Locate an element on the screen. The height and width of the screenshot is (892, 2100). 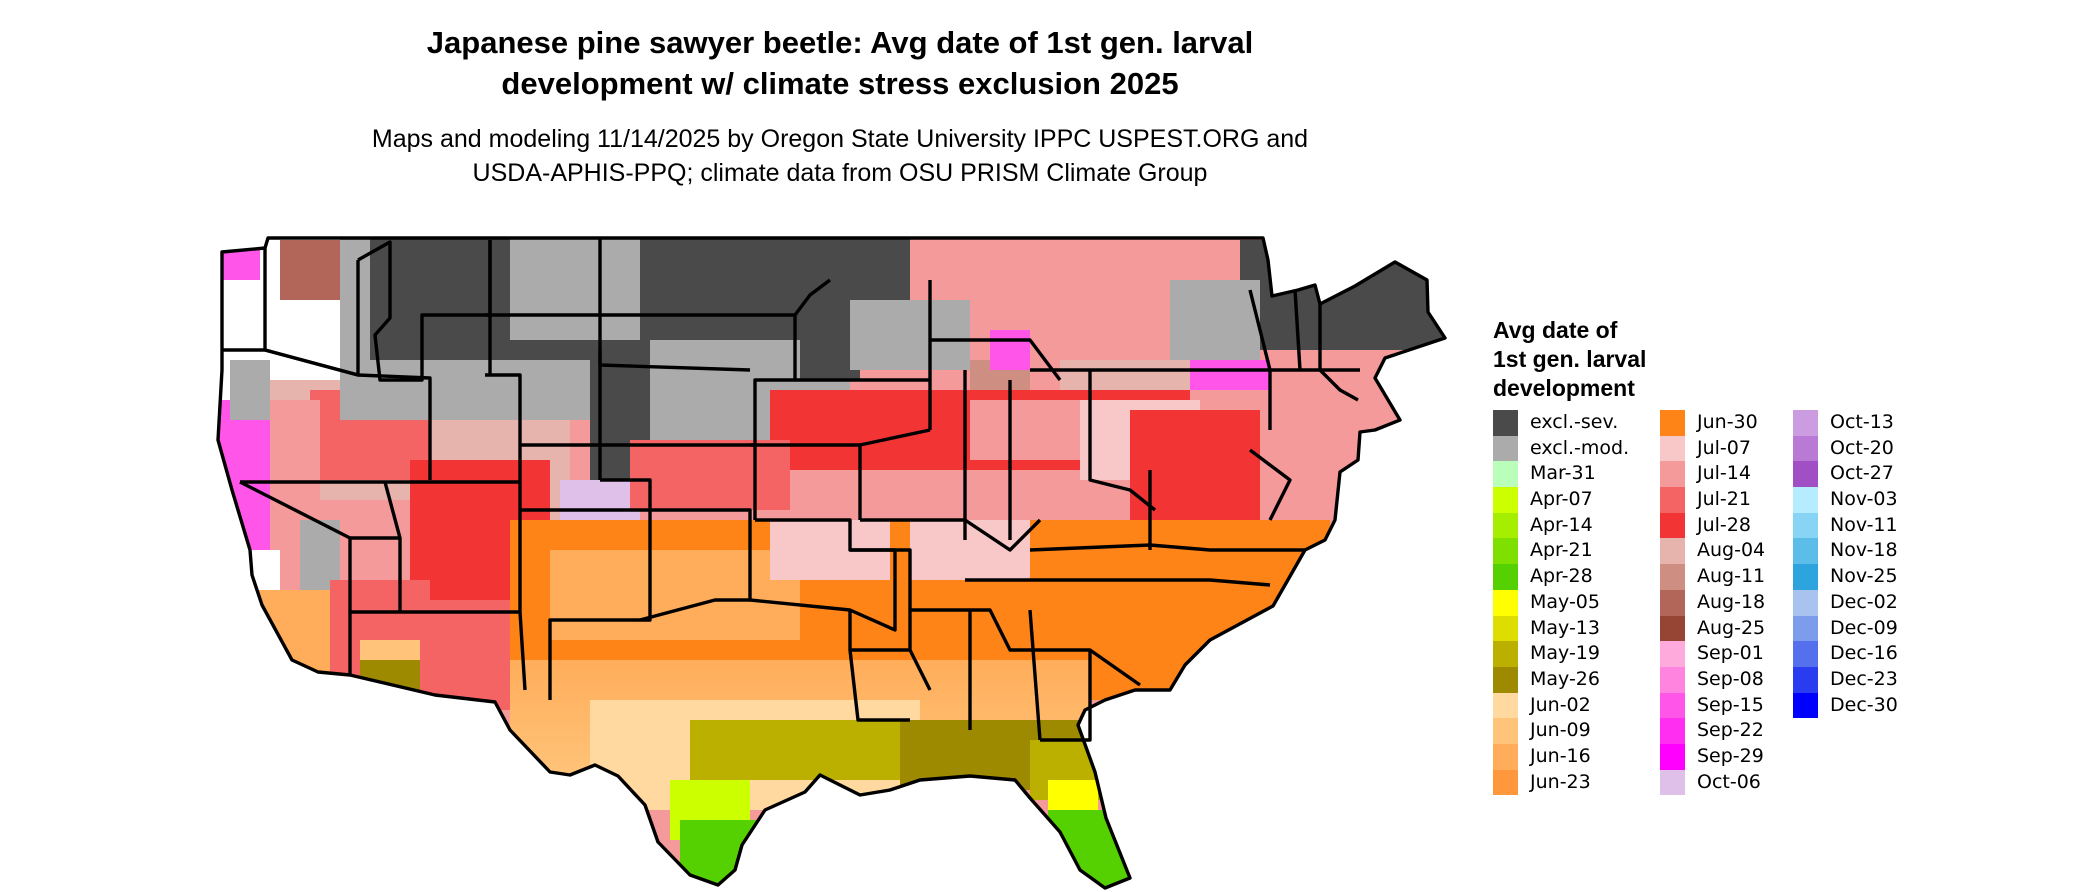
legend-label: May-05 is located at coordinates (1565, 601).